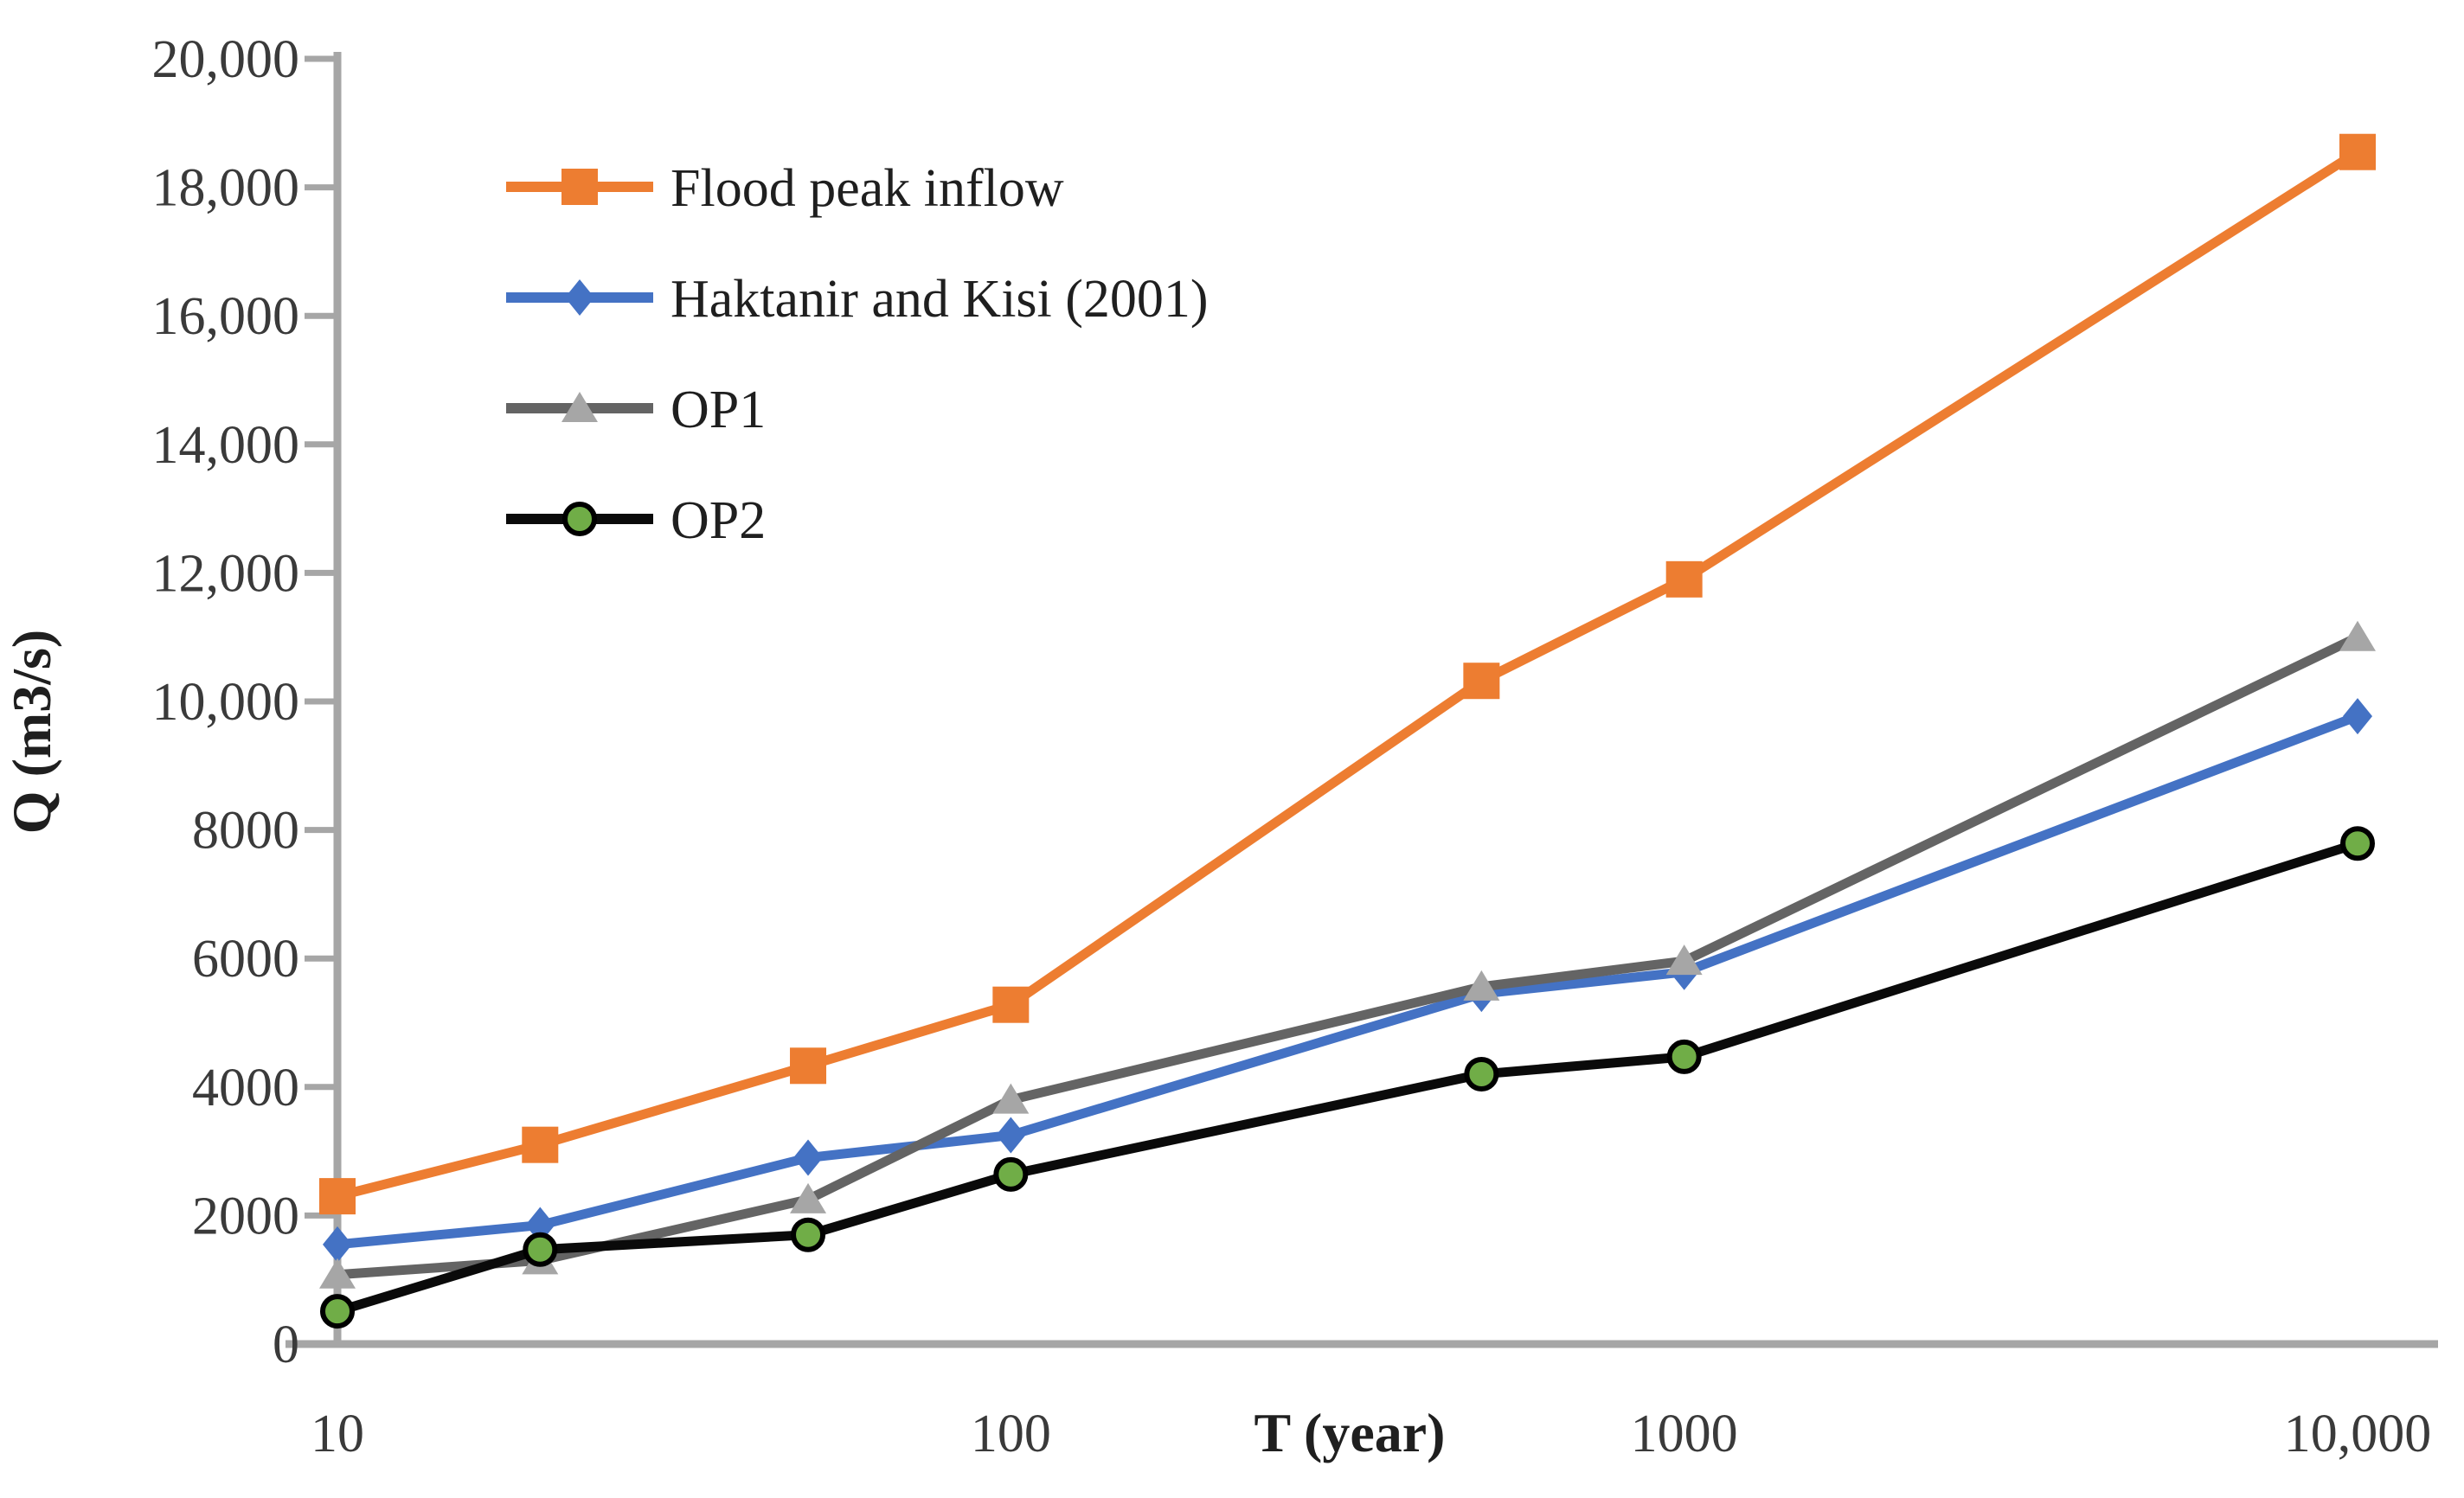 Image resolution: width=2464 pixels, height=1498 pixels. I want to click on legend-label-haktanir-and-kisi-2001: Haktanir and Kisi (2001), so click(940, 299).